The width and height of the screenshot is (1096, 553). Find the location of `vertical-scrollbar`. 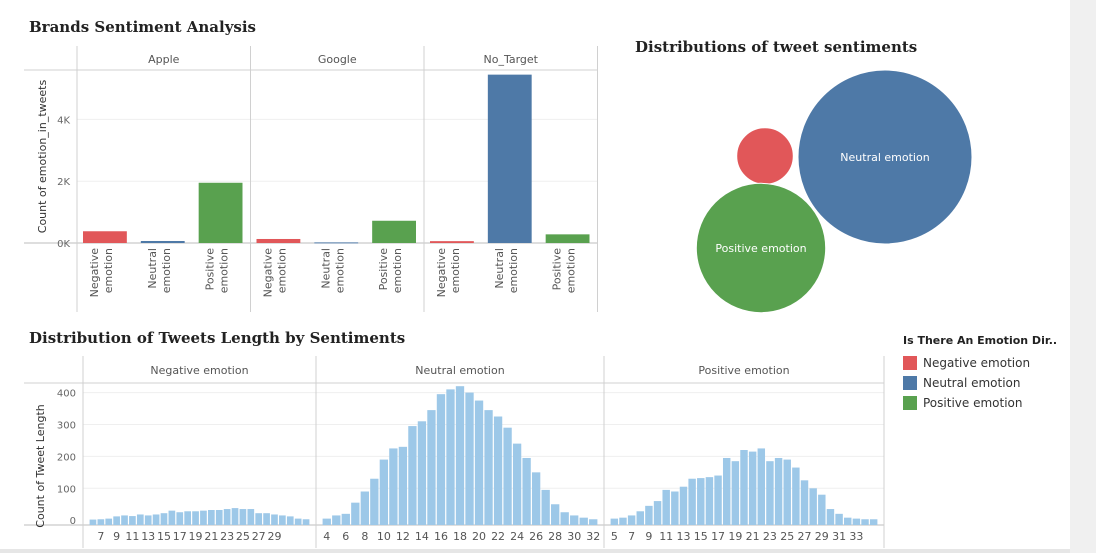

vertical-scrollbar is located at coordinates (1083, 276).